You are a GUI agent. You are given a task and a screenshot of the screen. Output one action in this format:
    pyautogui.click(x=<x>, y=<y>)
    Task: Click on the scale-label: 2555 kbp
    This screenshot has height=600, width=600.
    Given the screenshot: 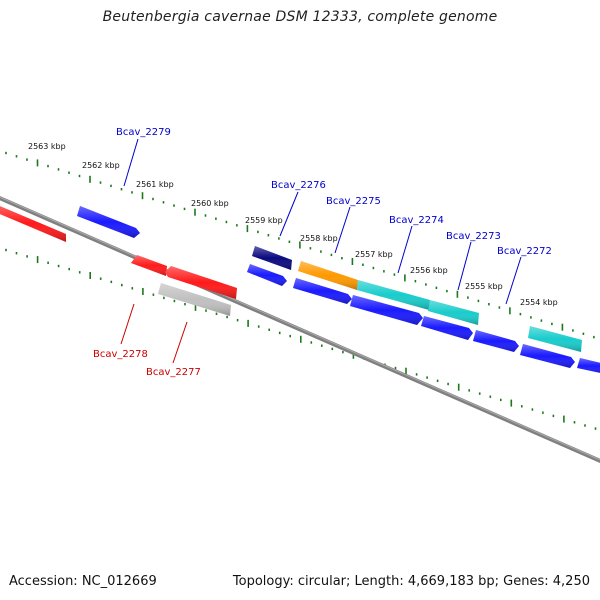 What is the action you would take?
    pyautogui.click(x=484, y=286)
    